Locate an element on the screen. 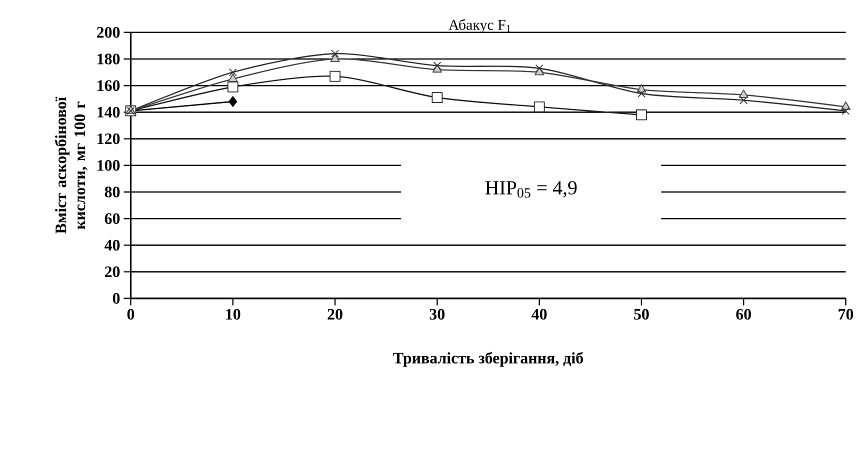 The height and width of the screenshot is (462, 859). y-tick-label: 0 is located at coordinates (116, 298).